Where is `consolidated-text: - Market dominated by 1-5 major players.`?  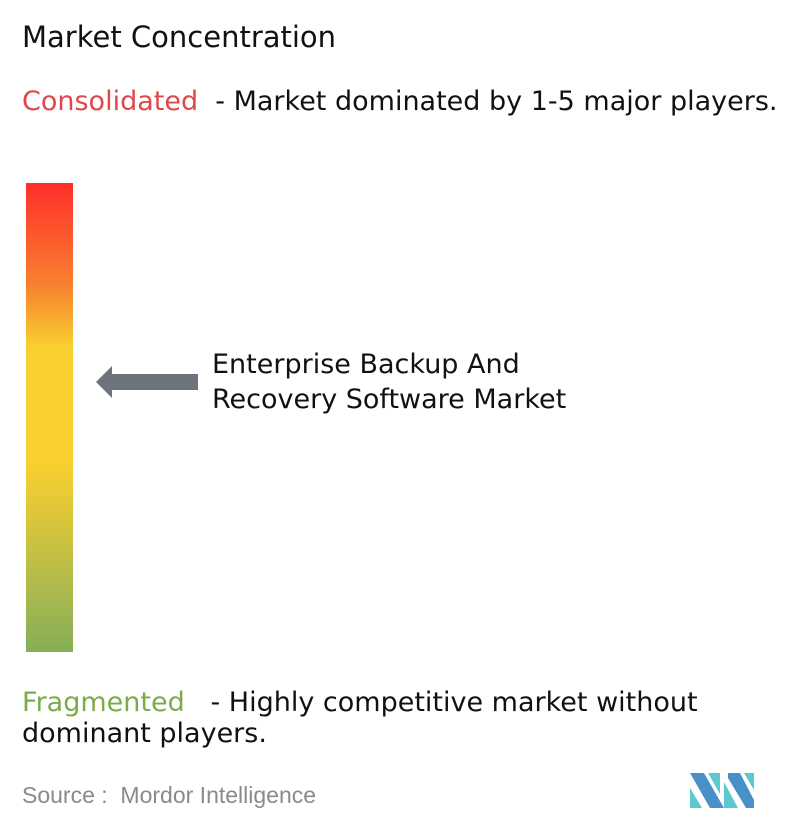 consolidated-text: - Market dominated by 1-5 major players. is located at coordinates (488, 101).